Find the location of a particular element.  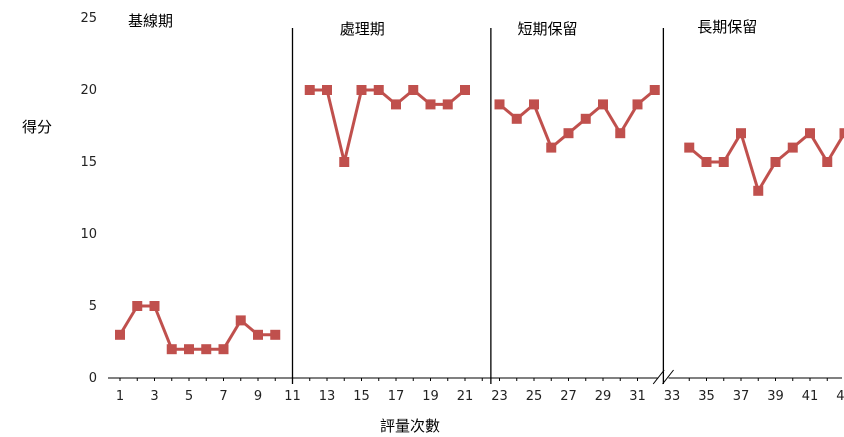

y-tick-label: 15 is located at coordinates (88, 162).